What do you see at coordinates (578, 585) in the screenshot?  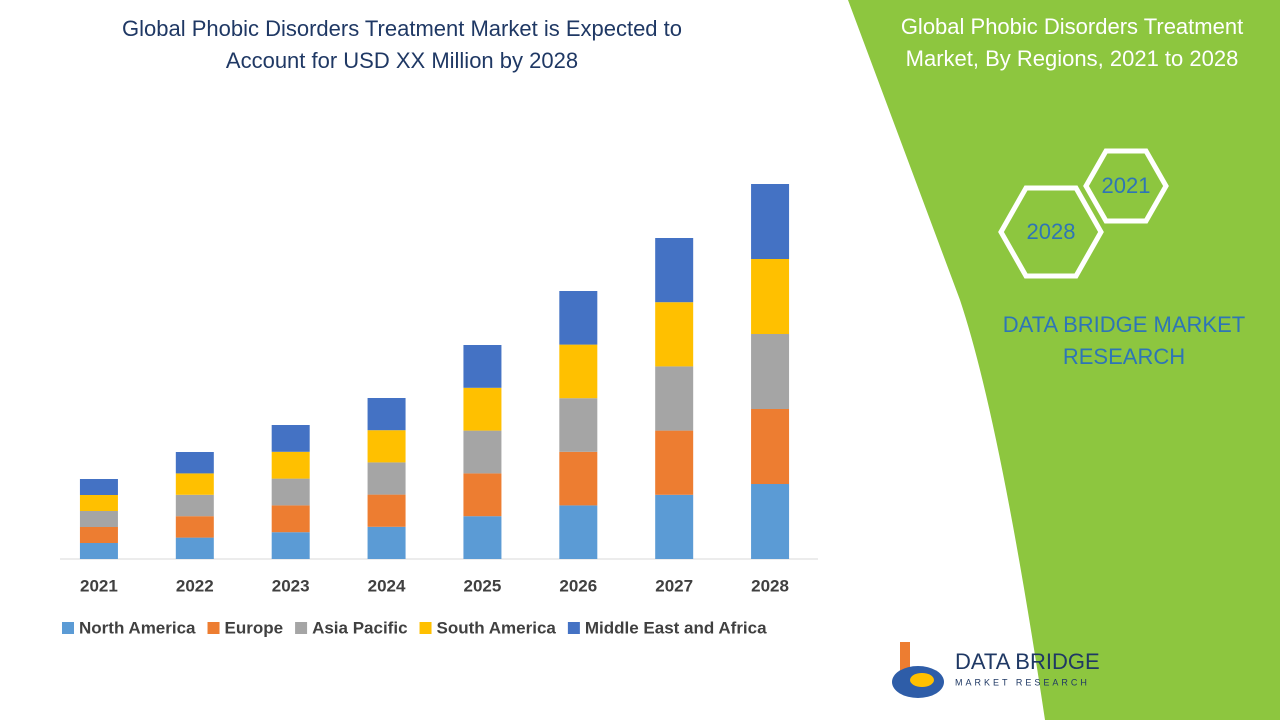 I see `x-tick-label: 2026` at bounding box center [578, 585].